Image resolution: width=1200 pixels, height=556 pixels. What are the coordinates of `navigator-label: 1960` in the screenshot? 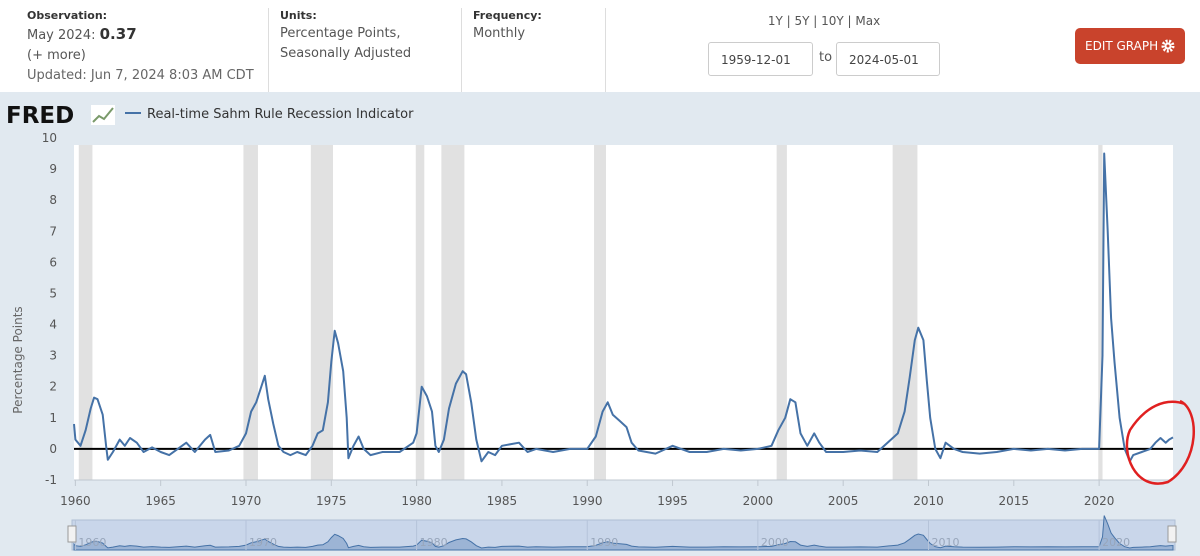 It's located at (92, 542).